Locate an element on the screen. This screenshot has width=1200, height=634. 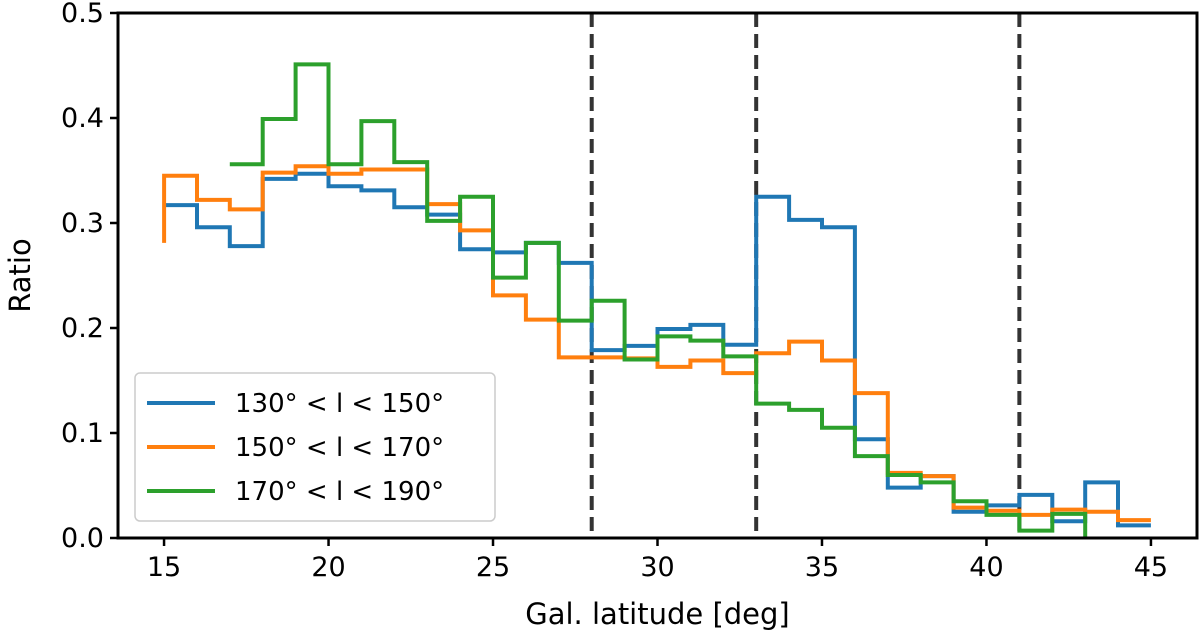
x-tick-label: 20 is located at coordinates (328, 567).